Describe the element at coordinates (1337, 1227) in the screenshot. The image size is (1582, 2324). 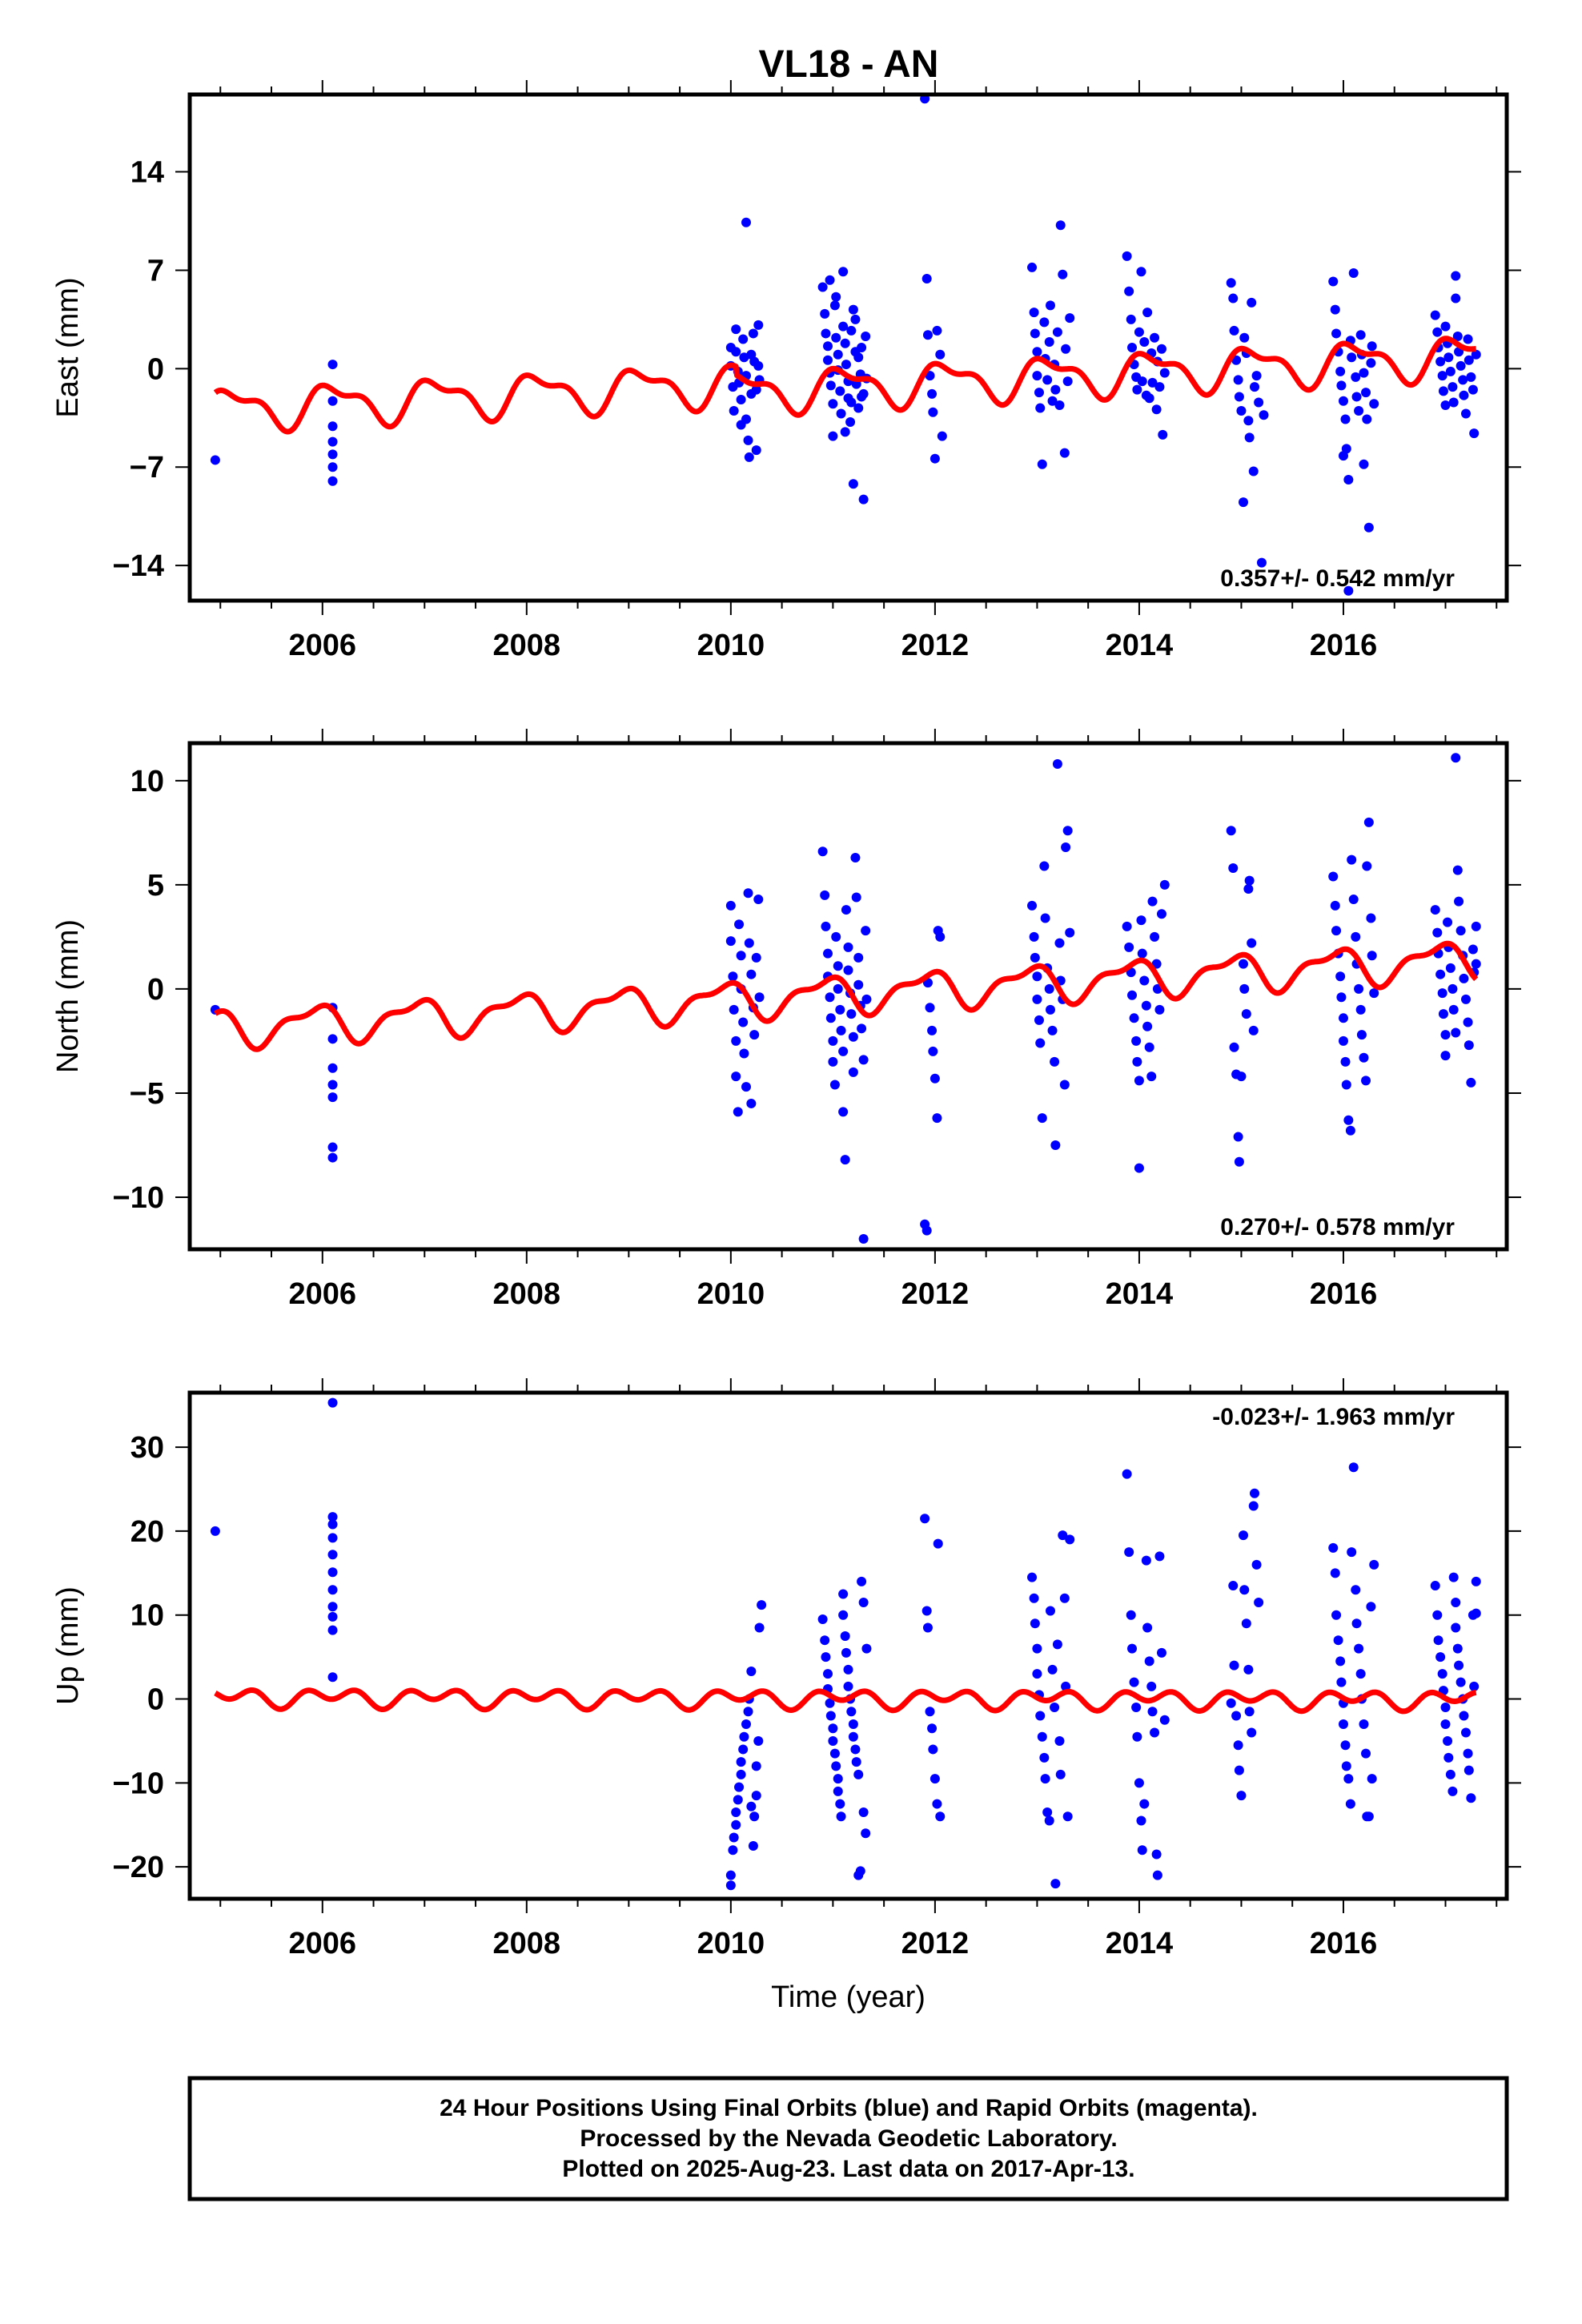
I see `rate-label: 0.270+/- 0.578 mm/yr` at that location.